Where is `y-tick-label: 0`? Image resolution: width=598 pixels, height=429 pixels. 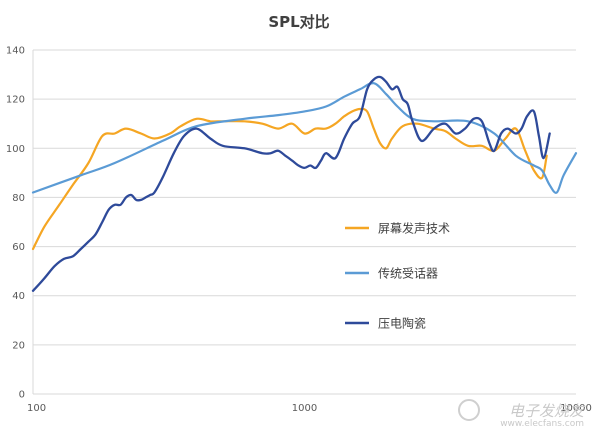
y-tick-label: 0 is located at coordinates (22, 395).